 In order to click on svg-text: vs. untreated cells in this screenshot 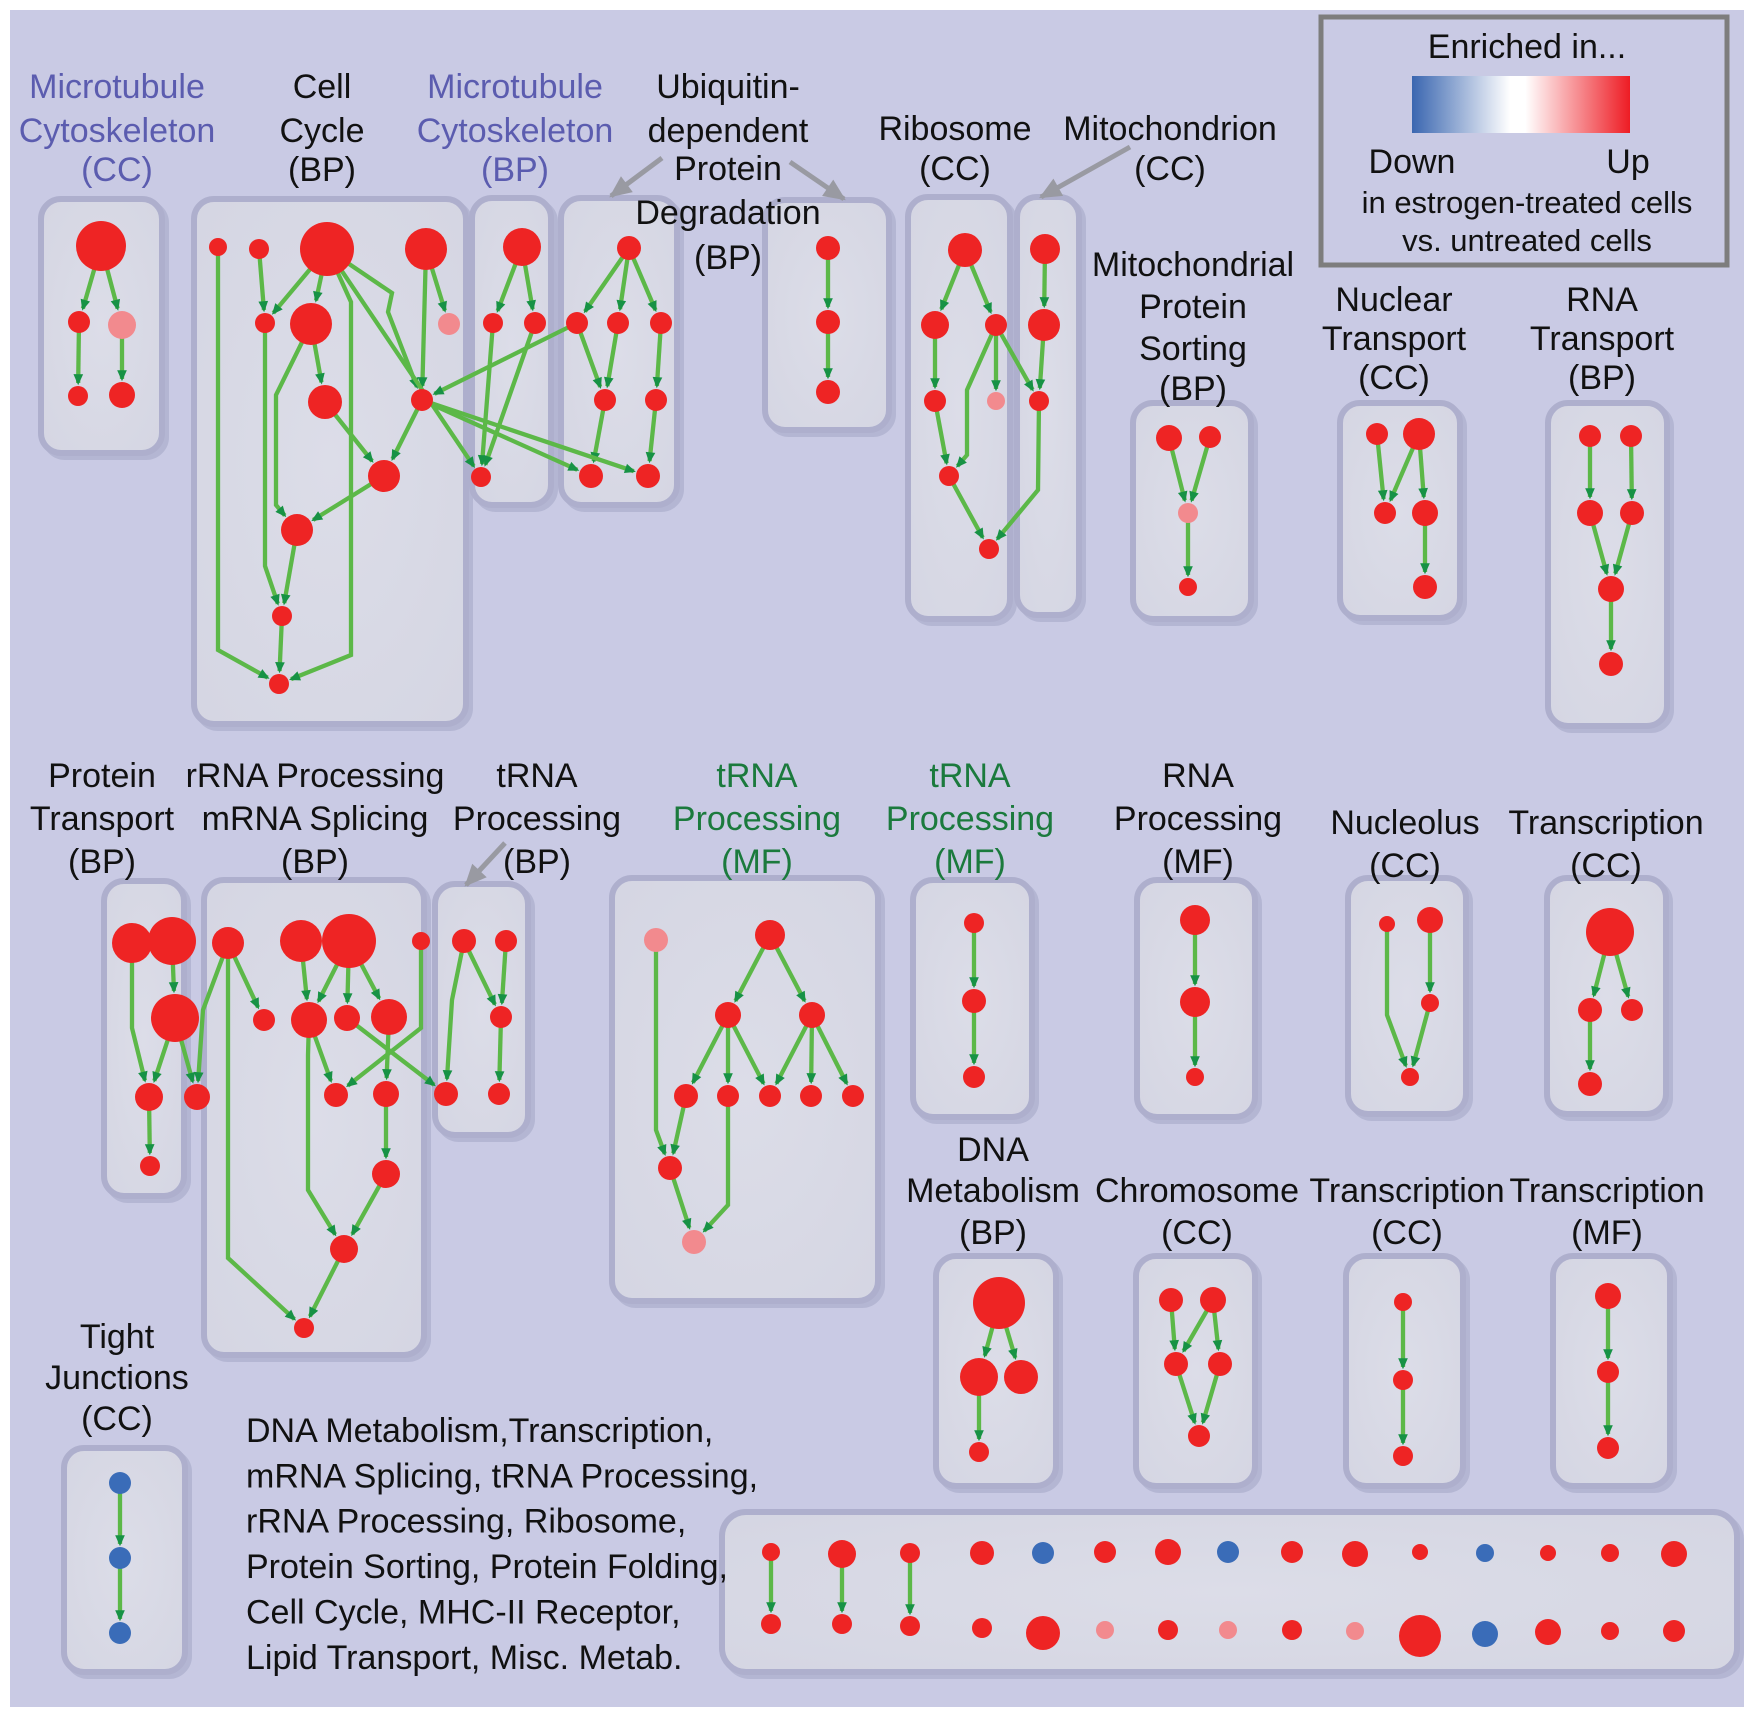, I will do `click(1527, 240)`.